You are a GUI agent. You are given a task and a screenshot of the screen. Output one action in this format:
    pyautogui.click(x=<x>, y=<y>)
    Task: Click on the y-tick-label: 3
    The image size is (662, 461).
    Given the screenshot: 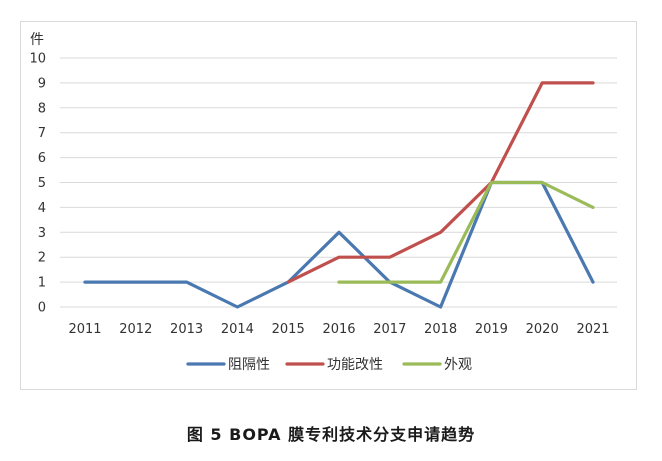 What is the action you would take?
    pyautogui.click(x=42, y=233)
    